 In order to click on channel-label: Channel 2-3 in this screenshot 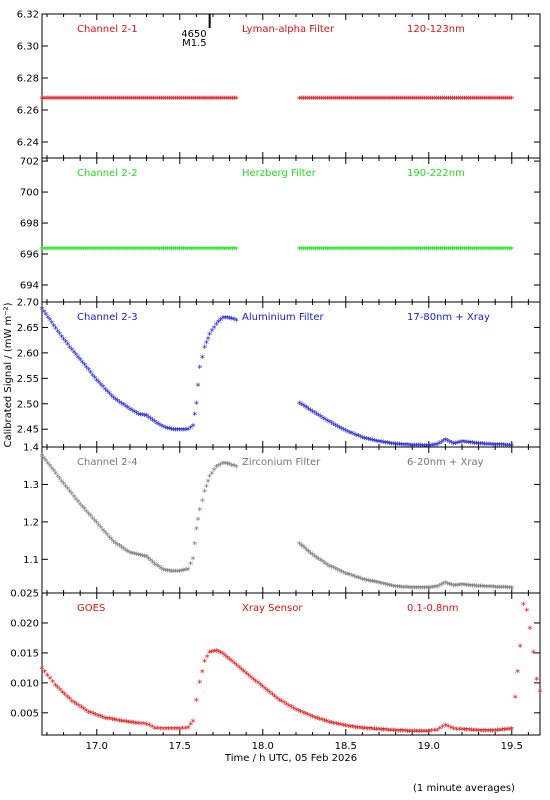, I will do `click(107, 317)`.